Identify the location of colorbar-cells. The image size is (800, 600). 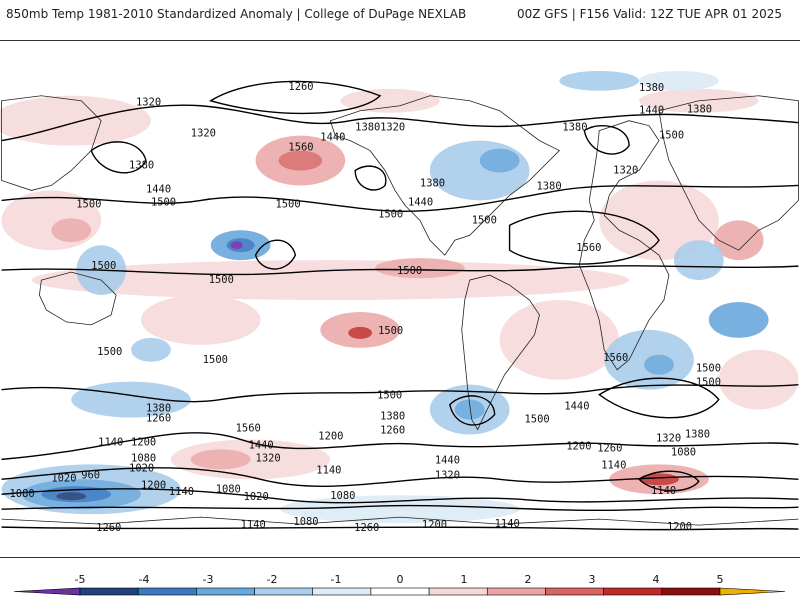
(399, 591).